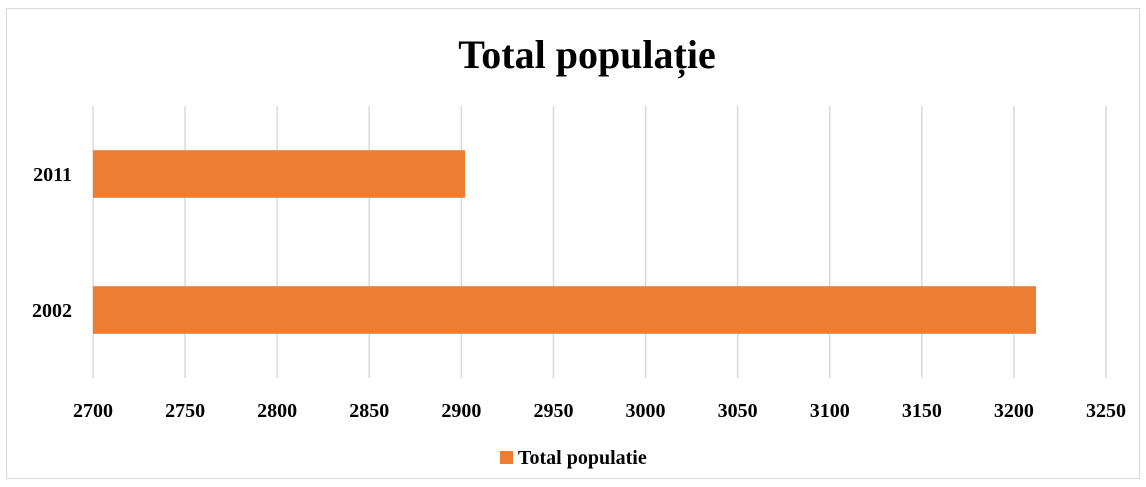  What do you see at coordinates (52, 311) in the screenshot?
I see `y-tick-label: 2002` at bounding box center [52, 311].